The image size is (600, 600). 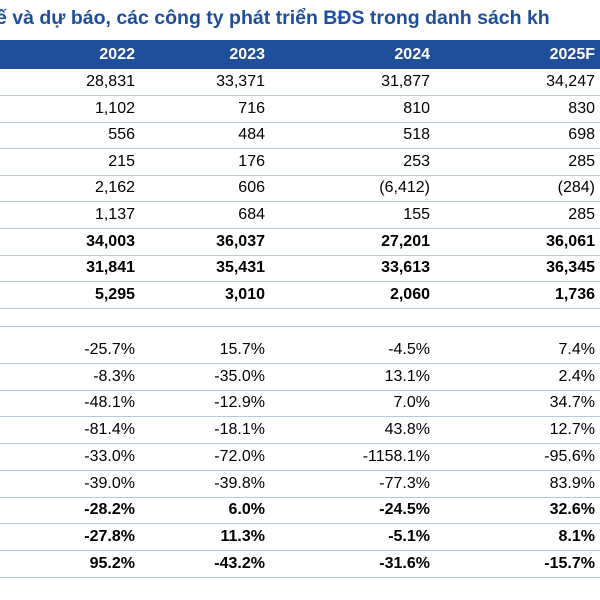 What do you see at coordinates (239, 456) in the screenshot?
I see `table-cell: -72.0%` at bounding box center [239, 456].